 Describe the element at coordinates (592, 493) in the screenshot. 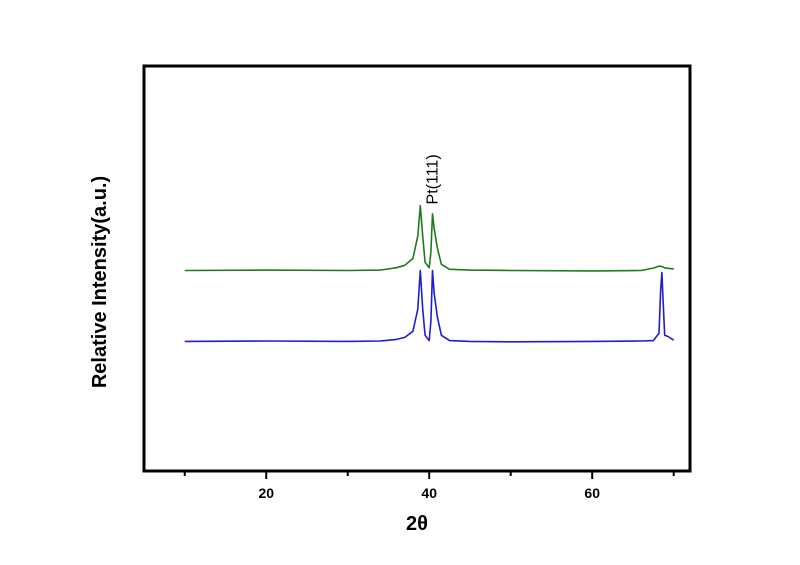

I see `x-tick-label: 60` at that location.